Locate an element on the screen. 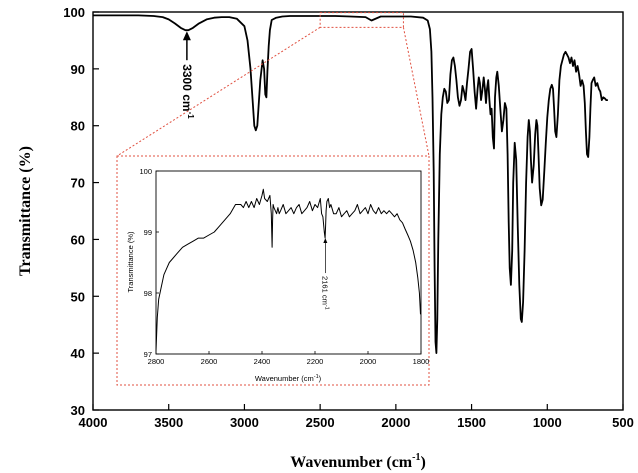 The image size is (638, 473). zoom-region-box is located at coordinates (361, 20).